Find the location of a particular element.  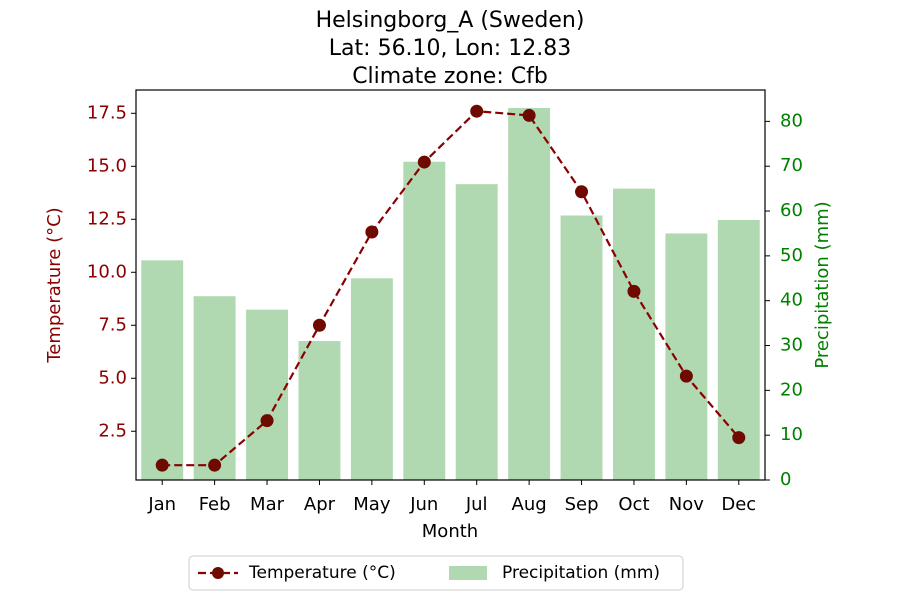

temperature-point-dec is located at coordinates (739, 438).